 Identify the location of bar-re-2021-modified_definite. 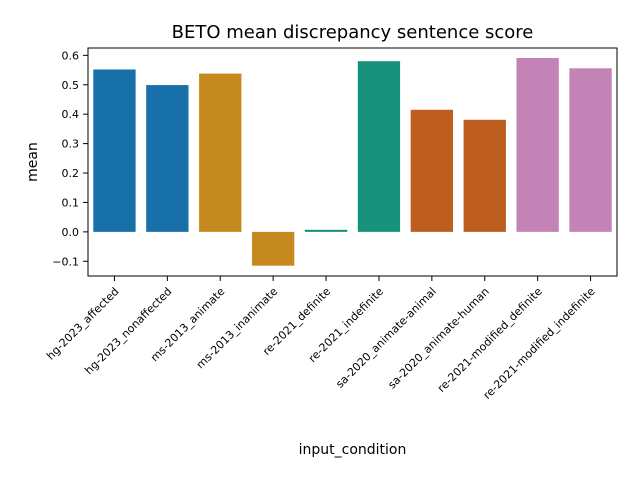
(537, 145).